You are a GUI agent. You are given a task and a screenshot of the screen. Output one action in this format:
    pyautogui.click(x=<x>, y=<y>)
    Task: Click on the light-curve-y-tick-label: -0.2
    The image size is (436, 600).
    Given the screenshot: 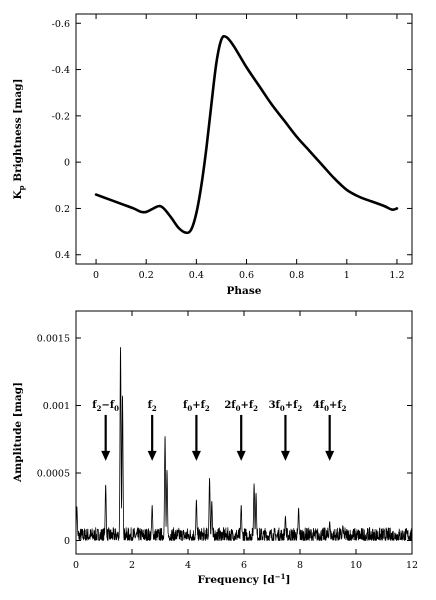 What is the action you would take?
    pyautogui.click(x=61, y=116)
    